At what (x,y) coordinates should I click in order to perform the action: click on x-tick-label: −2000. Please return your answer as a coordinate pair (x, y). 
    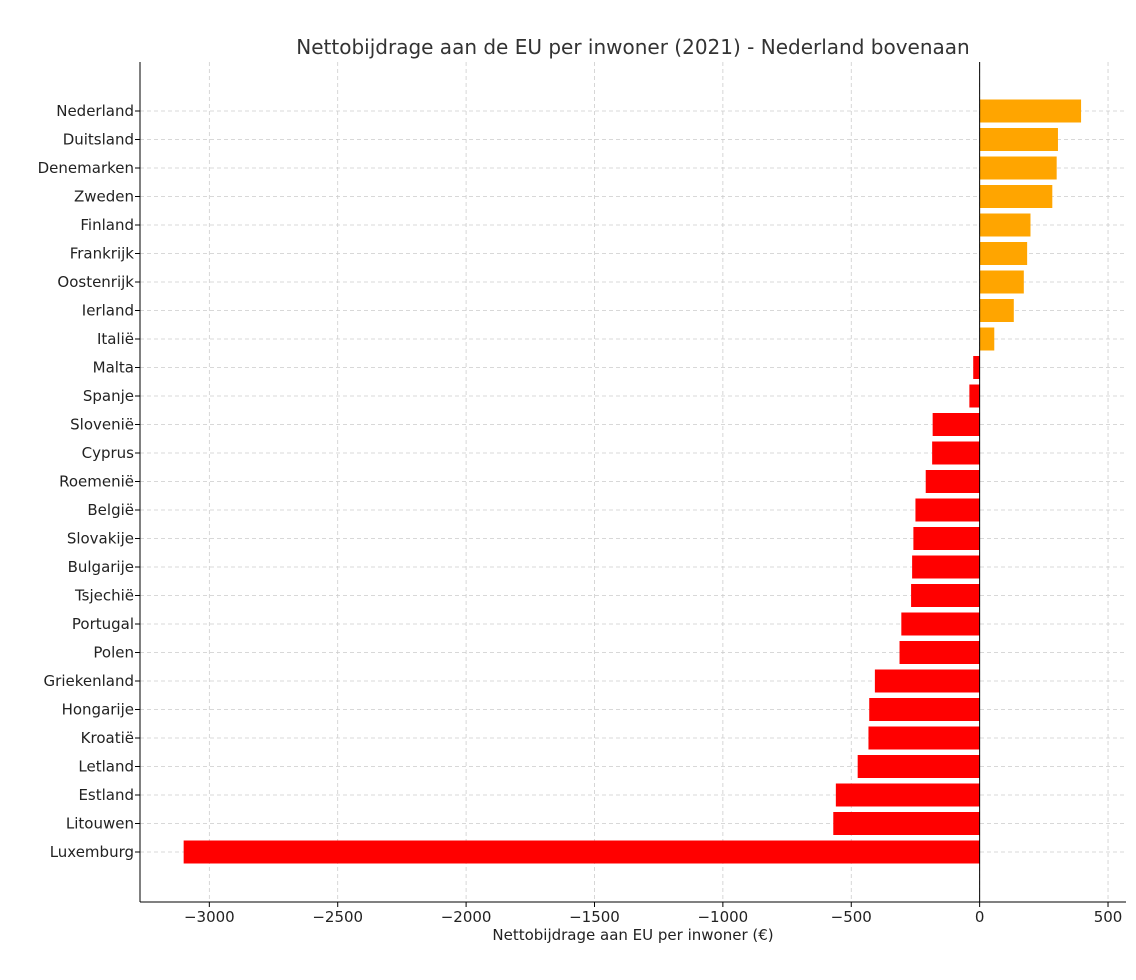
    Looking at the image, I should click on (466, 917).